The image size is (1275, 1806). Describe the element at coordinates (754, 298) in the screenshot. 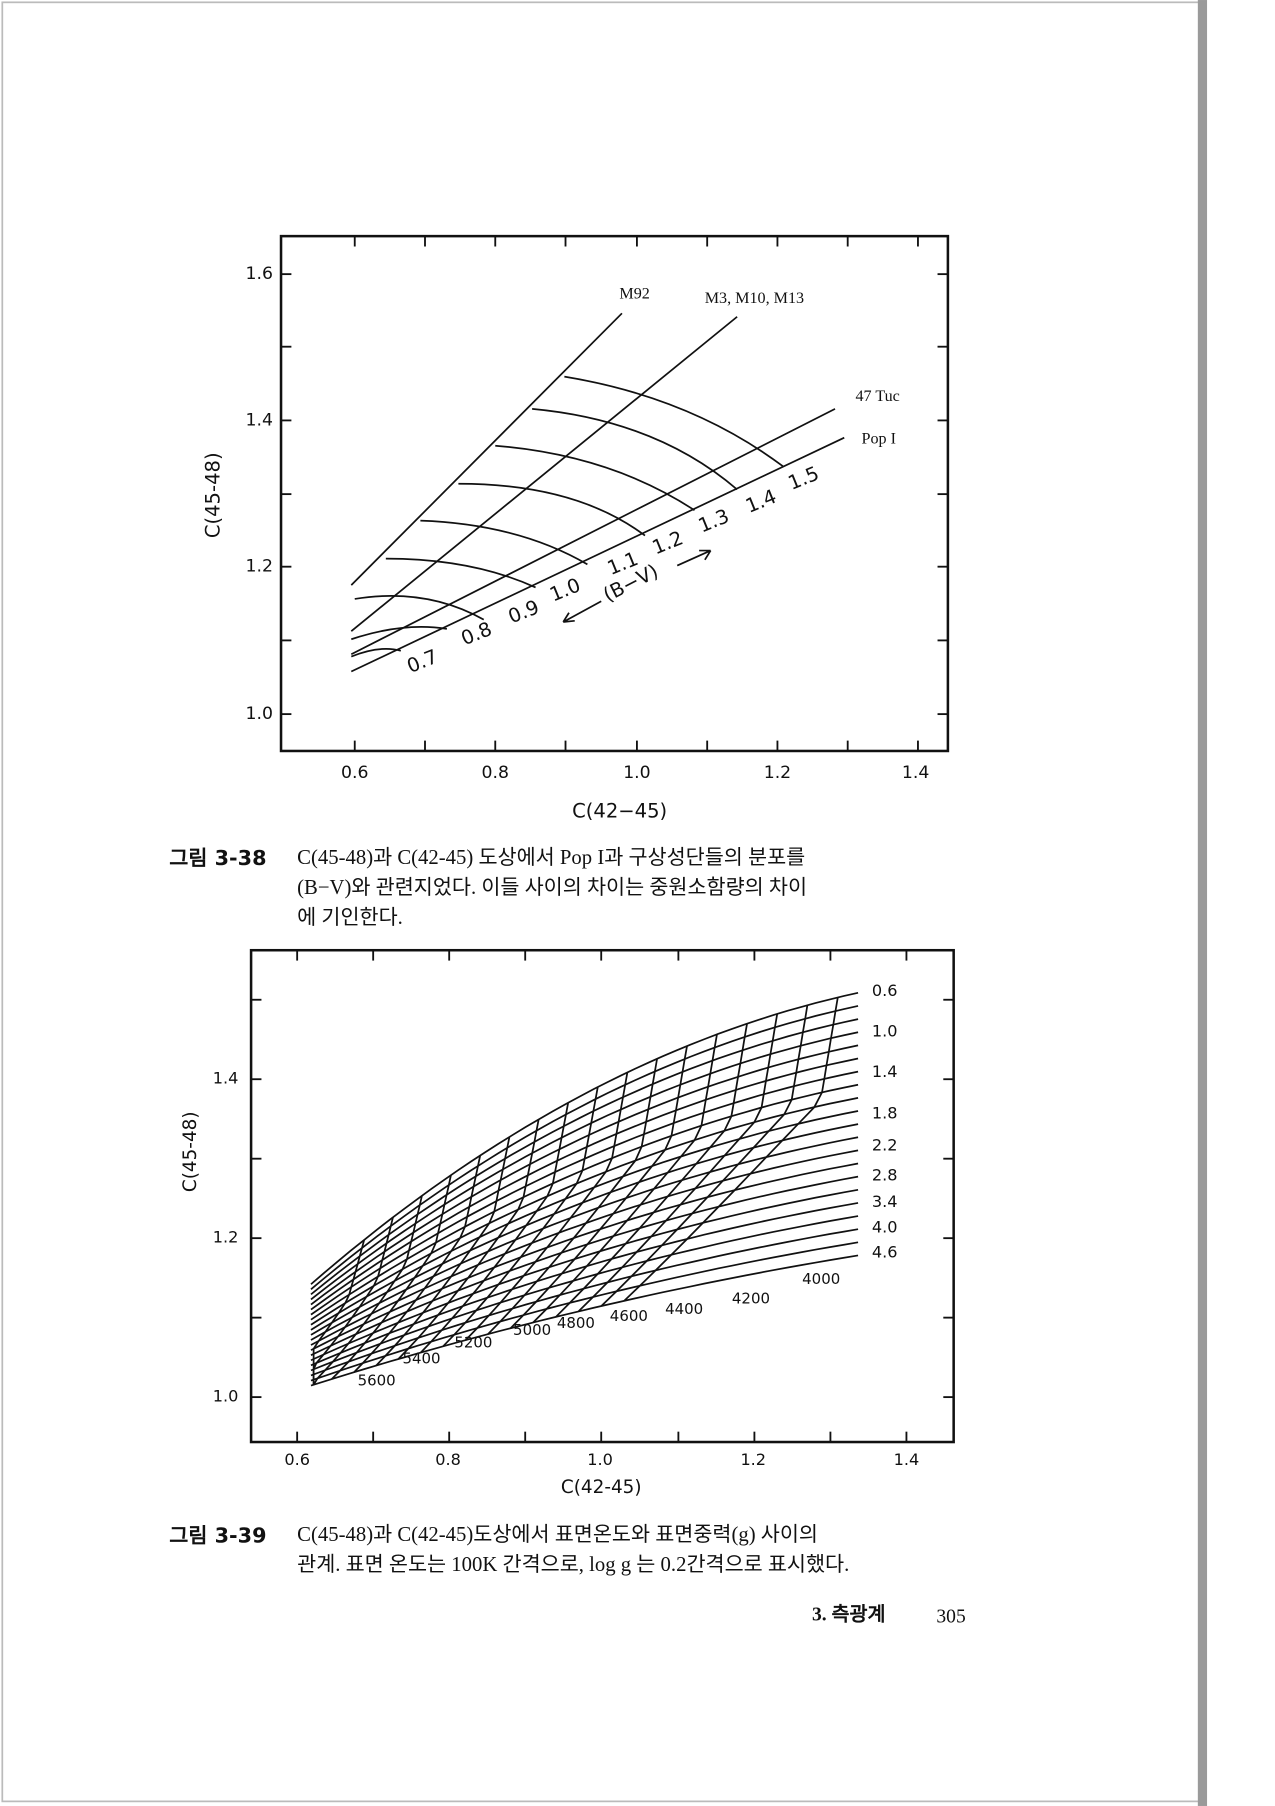

I see `curve-label: M3, M10, M13` at that location.